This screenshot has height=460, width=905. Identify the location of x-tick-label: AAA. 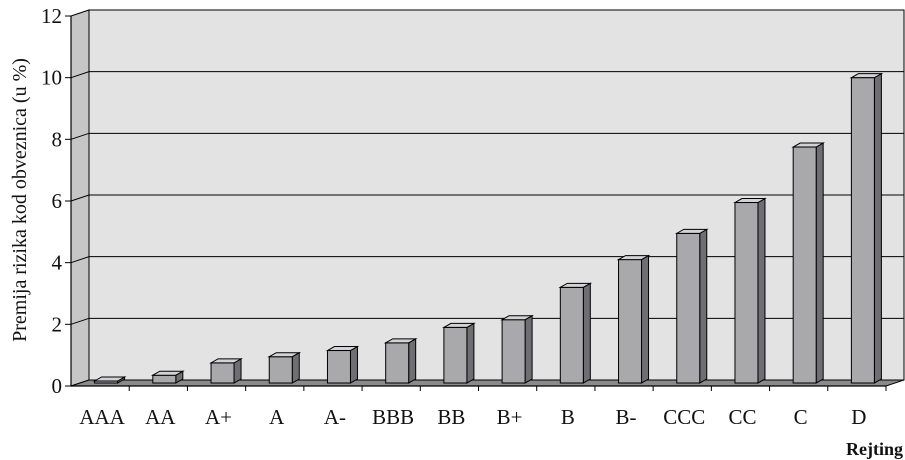
(102, 417).